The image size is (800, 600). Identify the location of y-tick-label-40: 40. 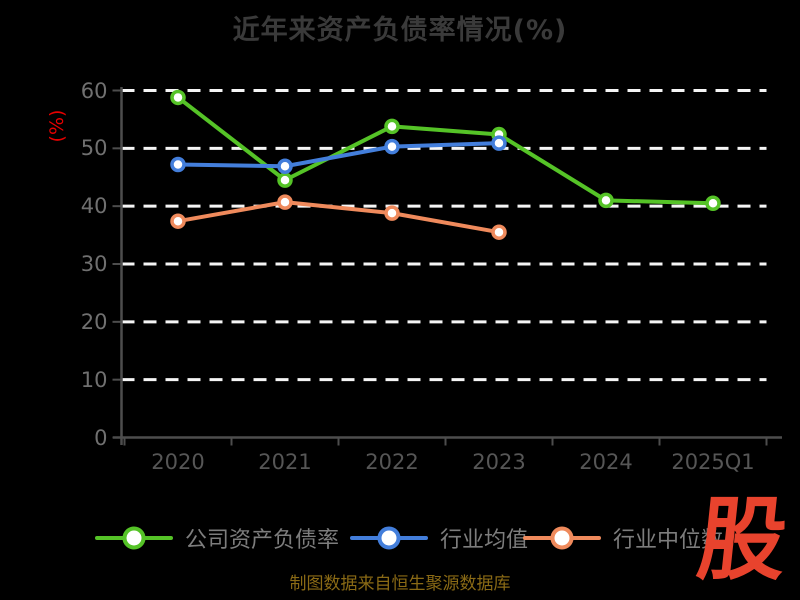
(94, 206).